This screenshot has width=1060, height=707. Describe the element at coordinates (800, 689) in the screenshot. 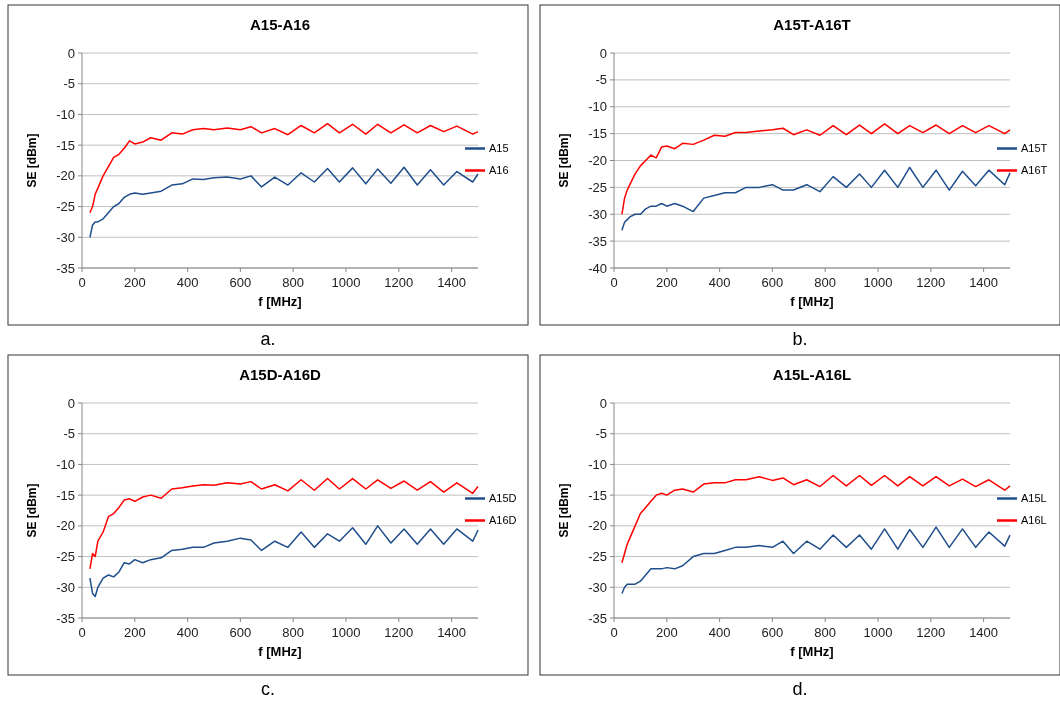

I see `text: d.` at that location.